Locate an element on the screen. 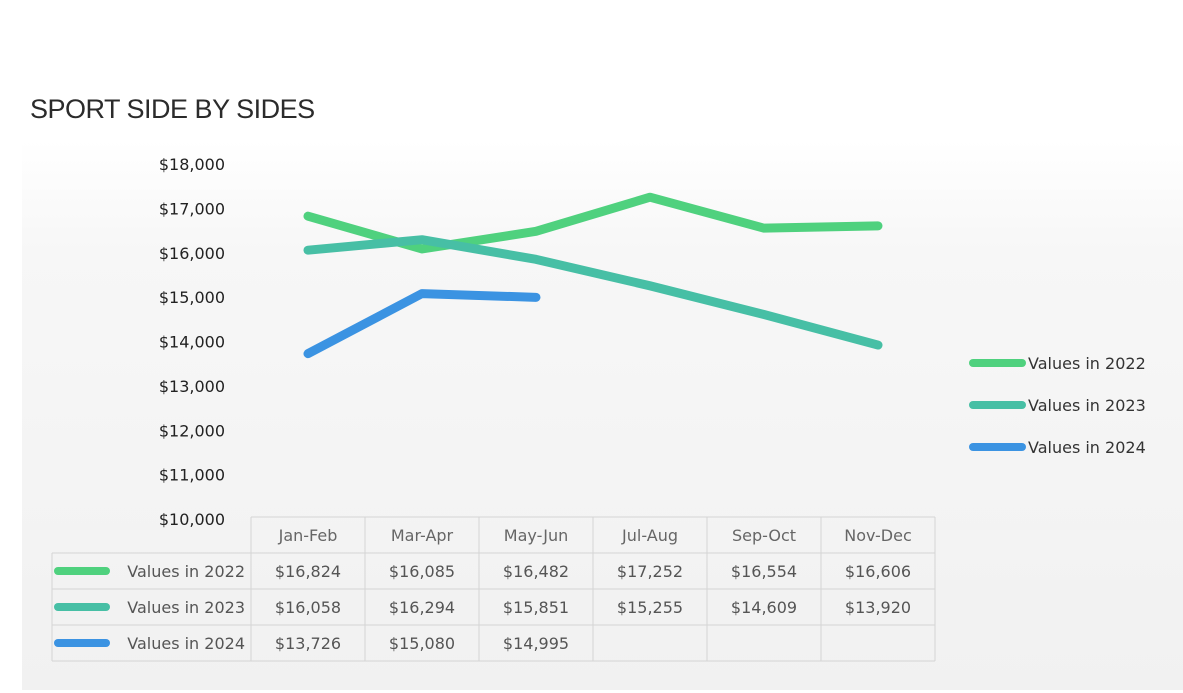 The image size is (1183, 693). legend-label: Values in 2023 is located at coordinates (1087, 405).